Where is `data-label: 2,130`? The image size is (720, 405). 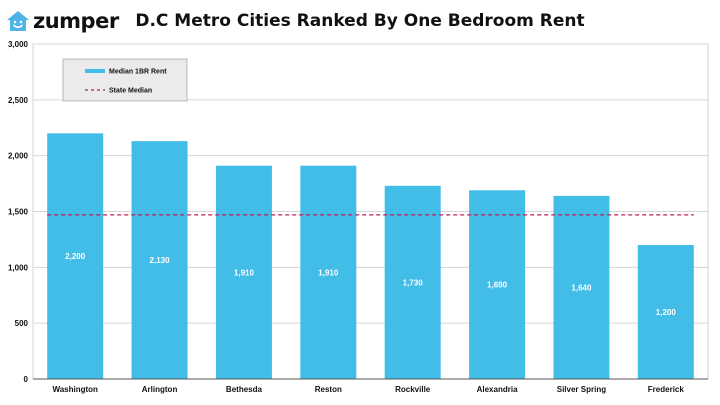 data-label: 2,130 is located at coordinates (160, 260).